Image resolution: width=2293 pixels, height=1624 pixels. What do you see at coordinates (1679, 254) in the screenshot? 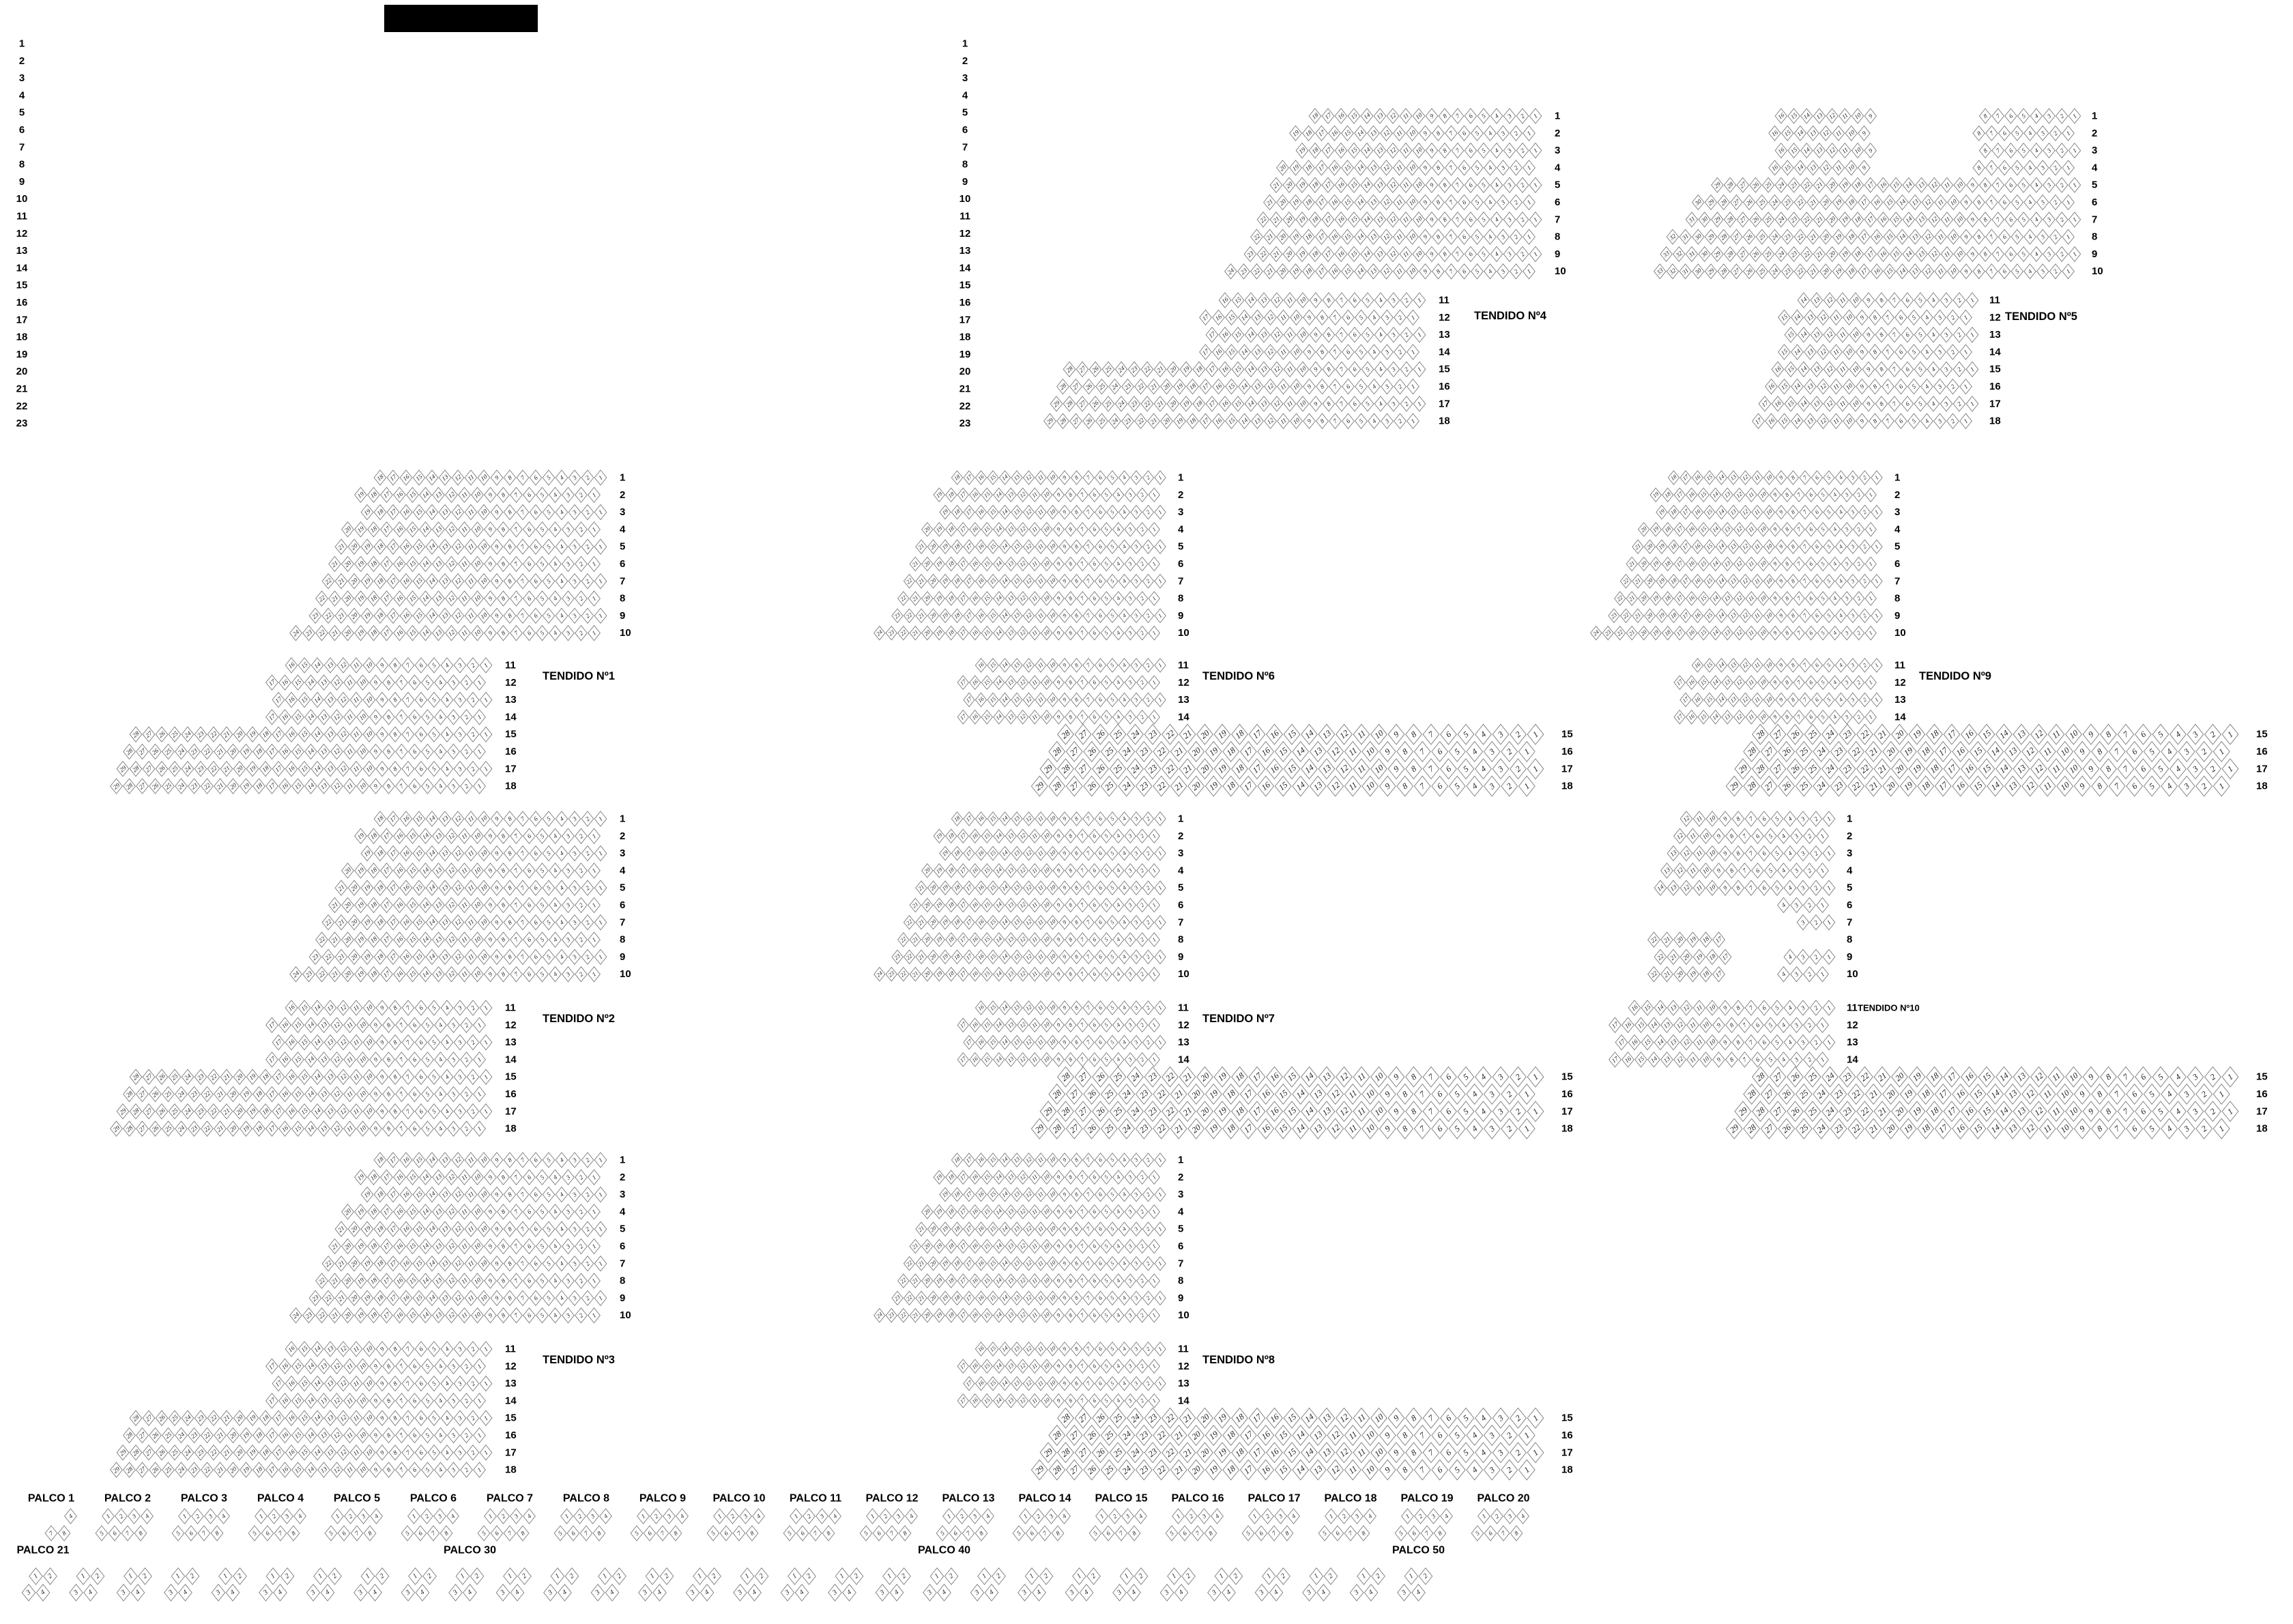
I see `seat: 32` at bounding box center [1679, 254].